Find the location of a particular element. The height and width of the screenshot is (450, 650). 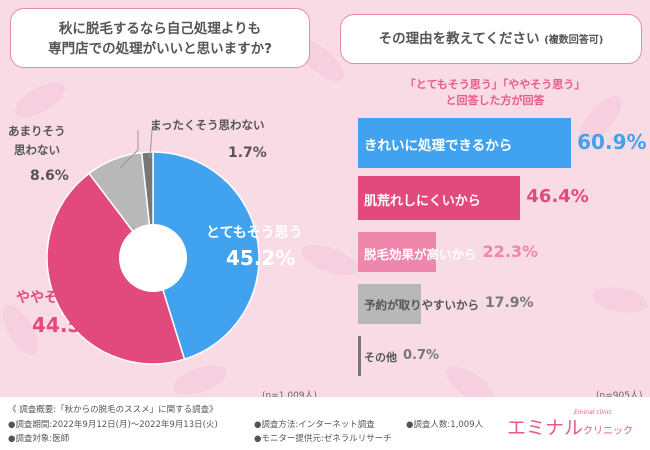

sample-size-note-2: (n=905人) is located at coordinates (619, 396).